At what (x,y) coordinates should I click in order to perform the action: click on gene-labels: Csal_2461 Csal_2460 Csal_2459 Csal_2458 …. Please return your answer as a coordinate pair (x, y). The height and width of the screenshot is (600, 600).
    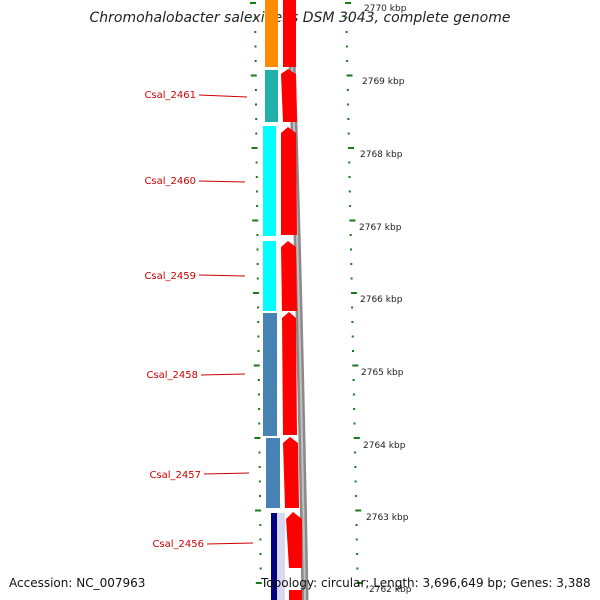
    Looking at the image, I should click on (199, 320).